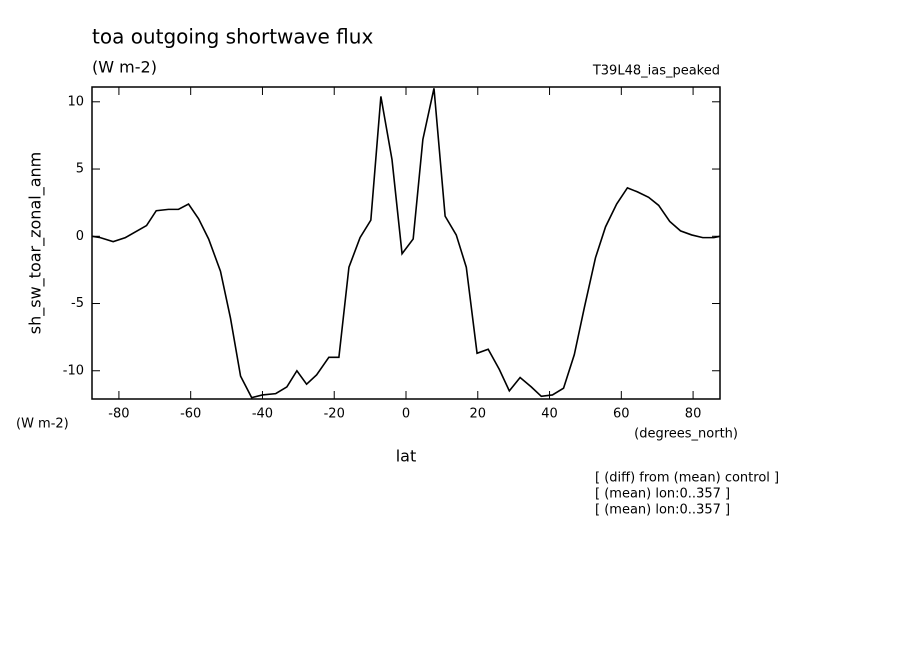 The height and width of the screenshot is (654, 904). What do you see at coordinates (36, 243) in the screenshot?
I see `y-axis-label: sh_sw_toar_zonal_anm` at bounding box center [36, 243].